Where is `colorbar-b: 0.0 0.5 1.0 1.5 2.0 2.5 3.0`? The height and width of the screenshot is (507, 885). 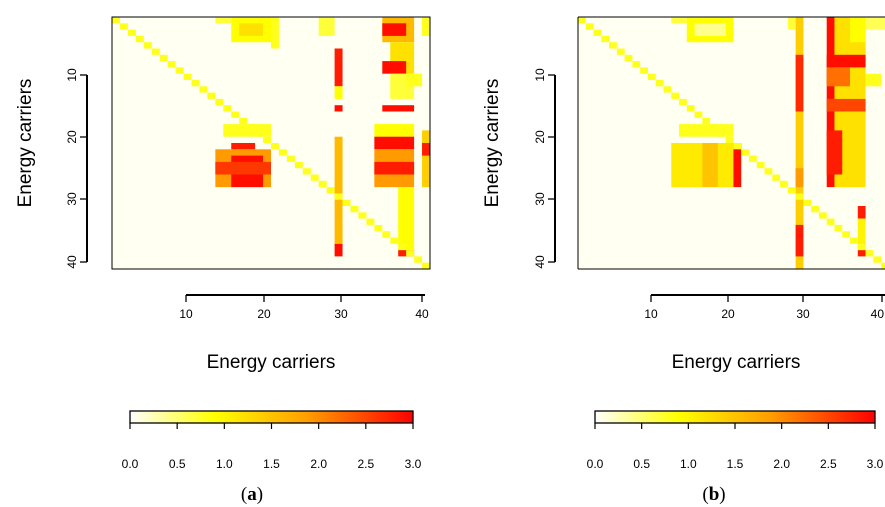
colorbar-b: 0.0 0.5 1.0 1.5 2.0 2.5 3.0 is located at coordinates (735, 440).